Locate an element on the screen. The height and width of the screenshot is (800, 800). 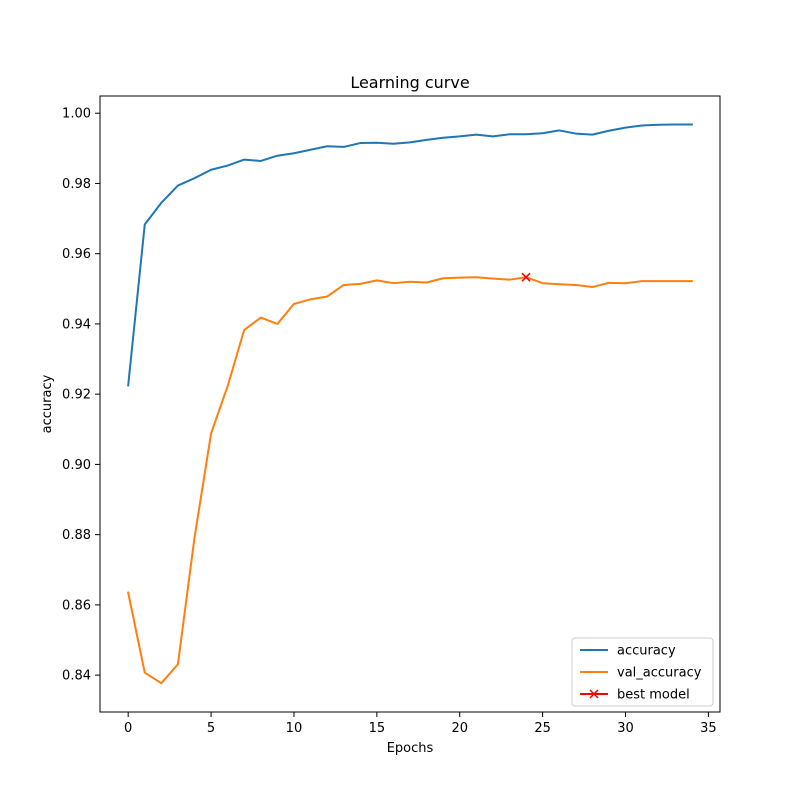
y-tick-label: 1.00 is located at coordinates (76, 114).